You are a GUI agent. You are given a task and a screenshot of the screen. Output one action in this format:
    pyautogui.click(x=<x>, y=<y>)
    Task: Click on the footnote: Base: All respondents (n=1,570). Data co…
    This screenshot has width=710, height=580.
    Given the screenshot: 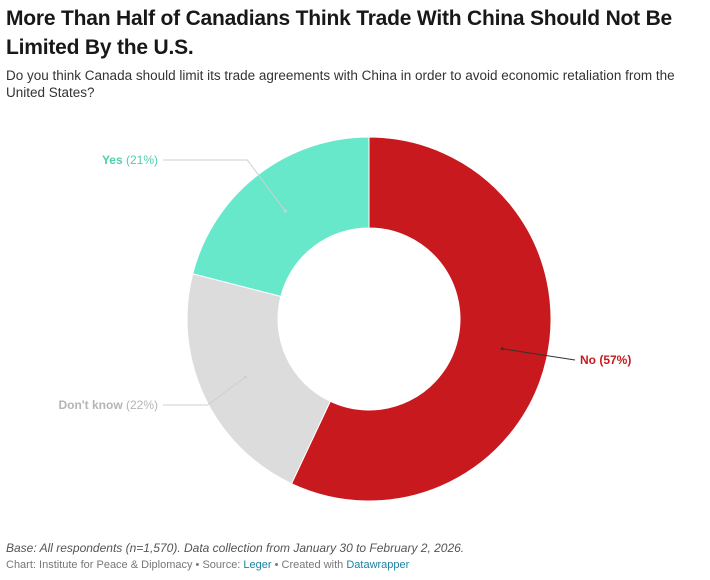 What is the action you would take?
    pyautogui.click(x=235, y=548)
    